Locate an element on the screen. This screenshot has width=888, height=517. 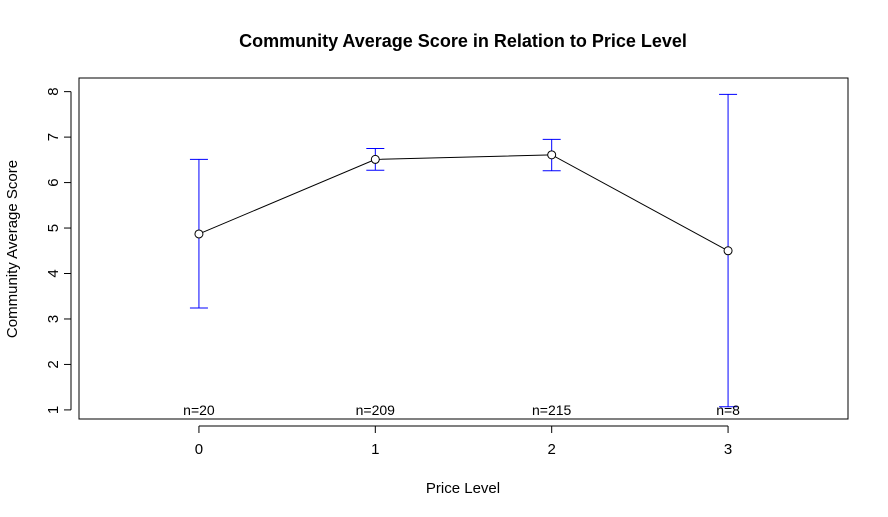
series-polyline is located at coordinates (463, 203).